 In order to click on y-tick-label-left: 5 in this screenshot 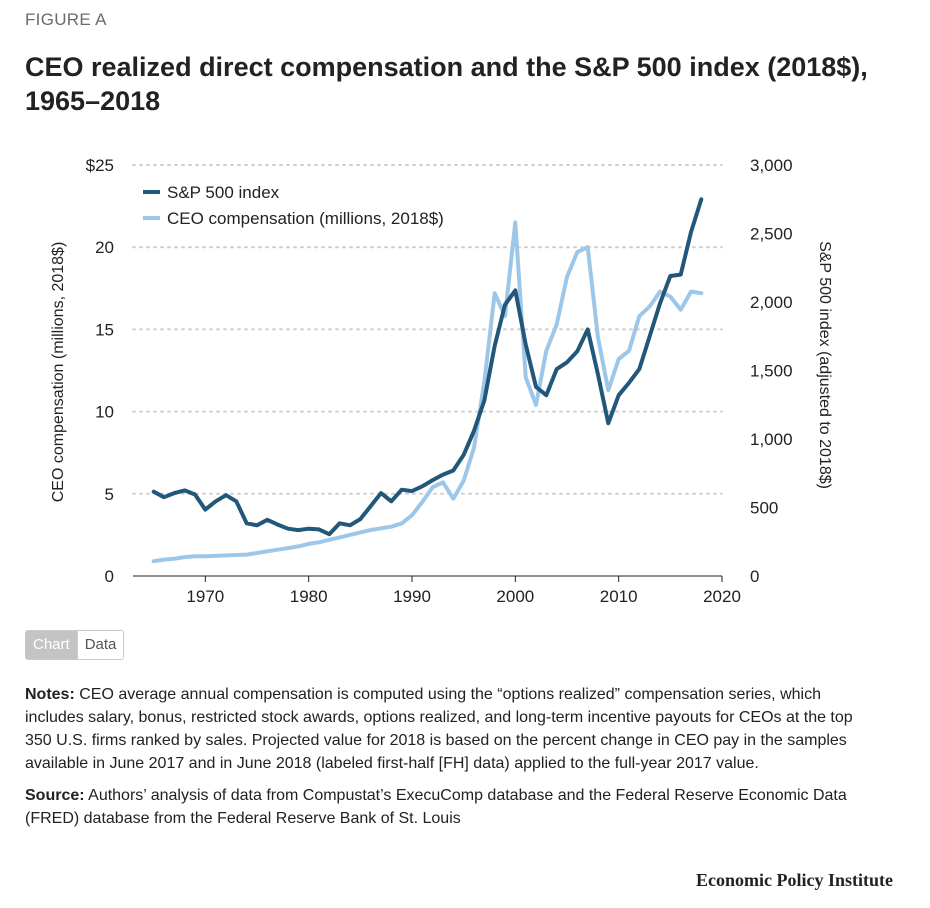, I will do `click(109, 494)`.